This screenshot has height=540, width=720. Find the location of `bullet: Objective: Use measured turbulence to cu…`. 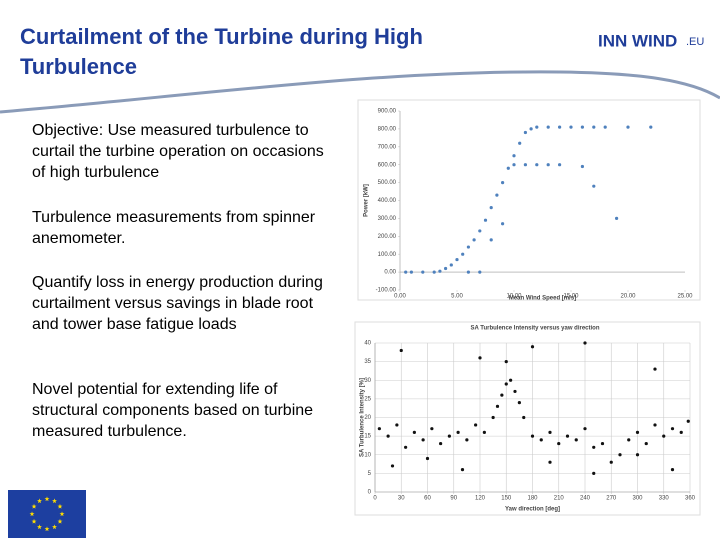

bullet: Objective: Use measured turbulence to cu… is located at coordinates (178, 151).